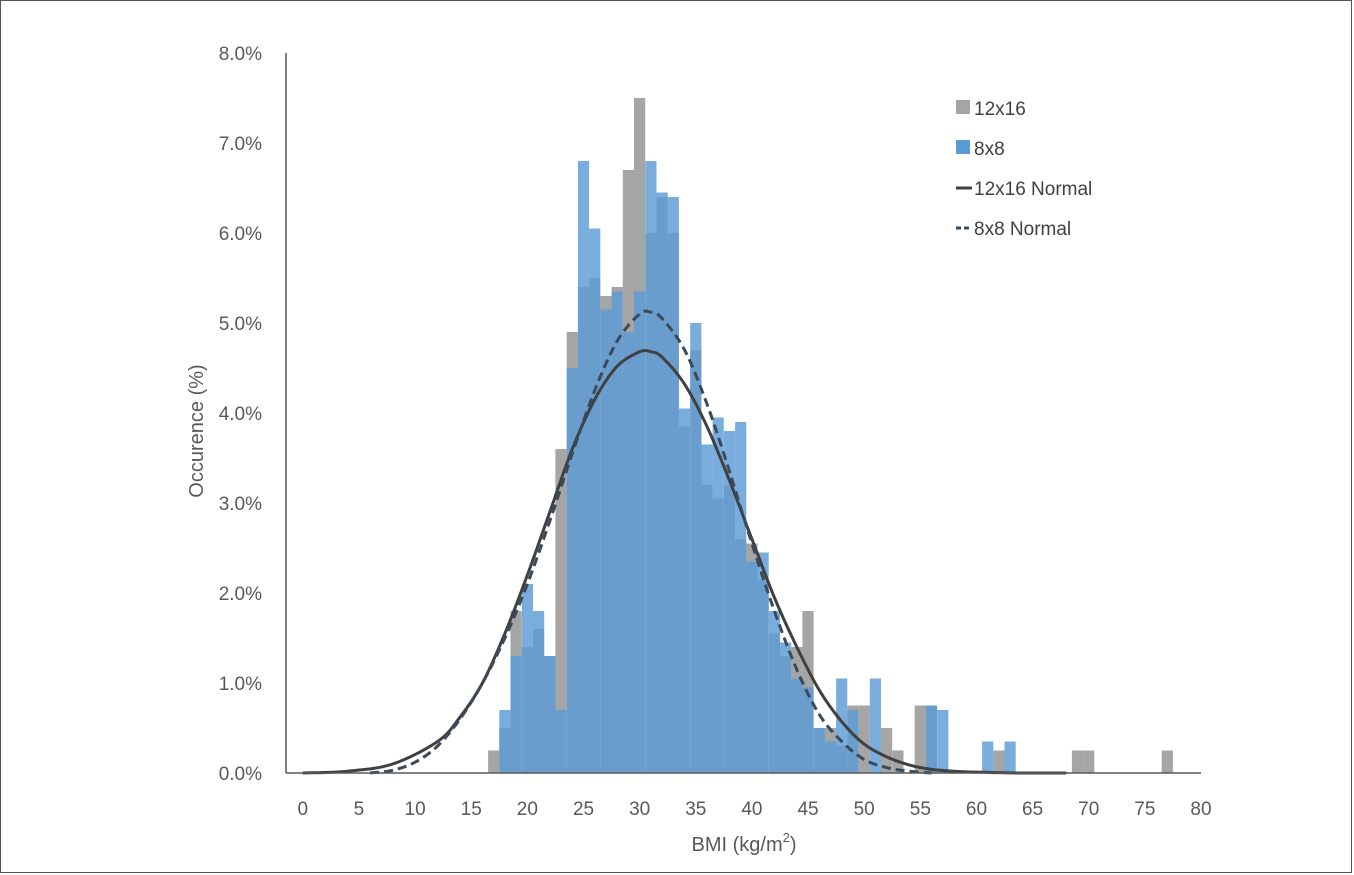  Describe the element at coordinates (240, 594) in the screenshot. I see `y-tick-label: 2.0%` at that location.